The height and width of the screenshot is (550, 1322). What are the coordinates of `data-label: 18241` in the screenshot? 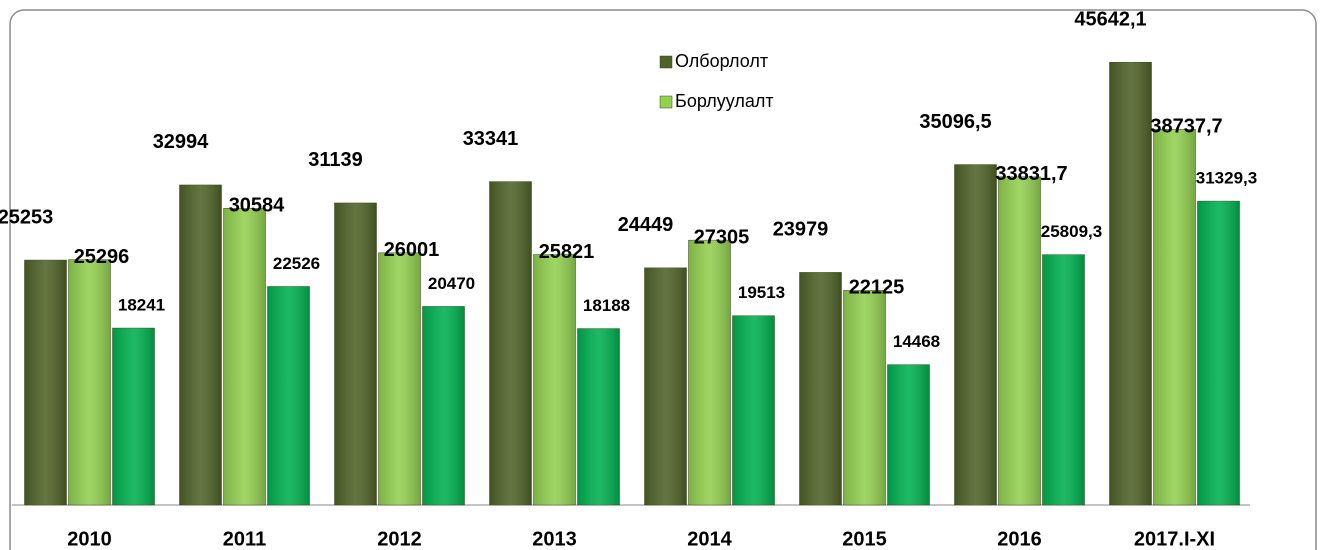 It's located at (141, 305).